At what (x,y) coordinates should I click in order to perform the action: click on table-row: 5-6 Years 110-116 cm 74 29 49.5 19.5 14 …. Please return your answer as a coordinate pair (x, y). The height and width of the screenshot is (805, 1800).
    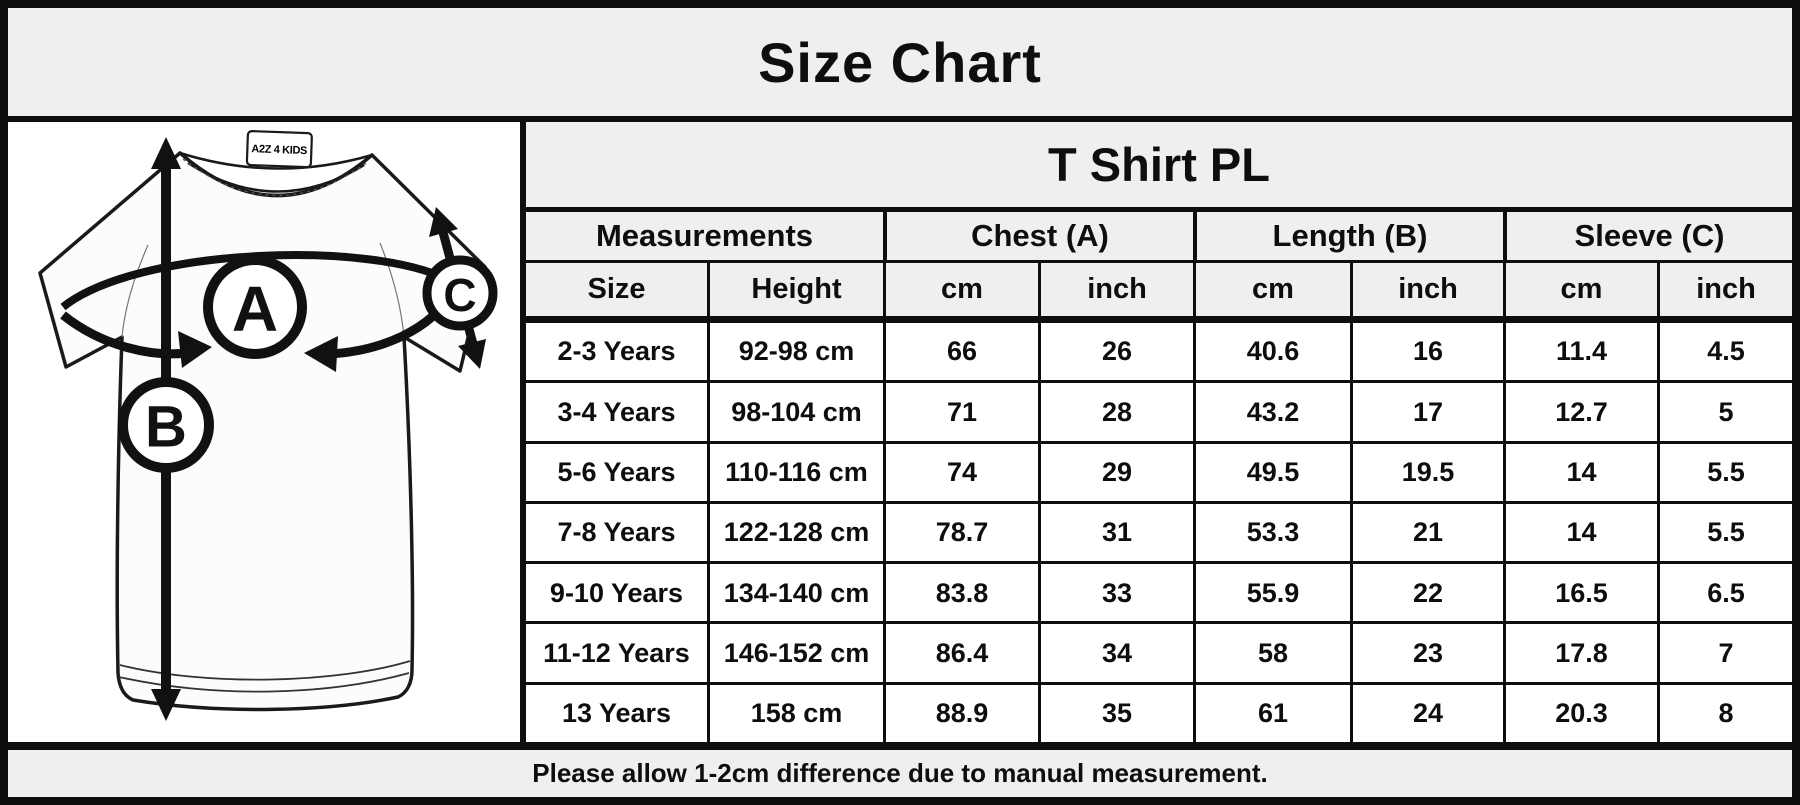
    Looking at the image, I should click on (1159, 470).